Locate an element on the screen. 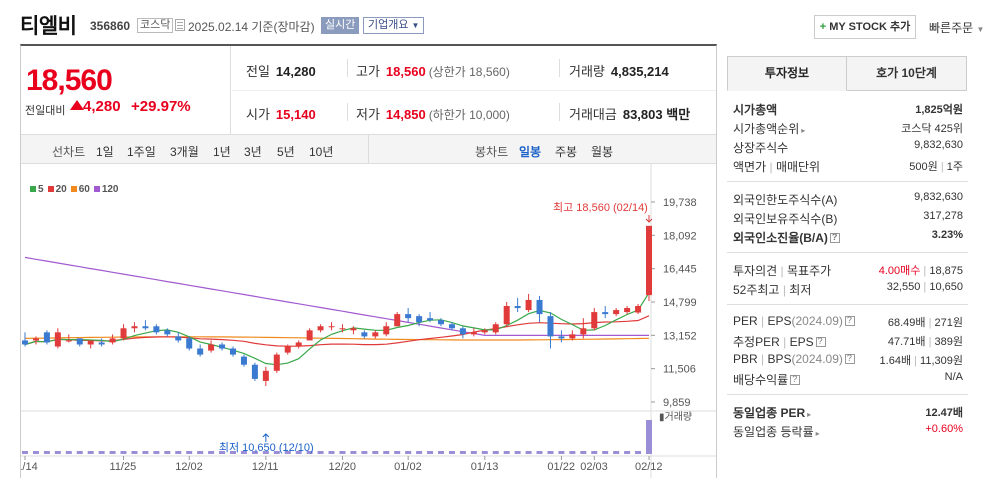 This screenshot has width=987, height=478. foreign-limit-value: 9,832,630 is located at coordinates (938, 197).